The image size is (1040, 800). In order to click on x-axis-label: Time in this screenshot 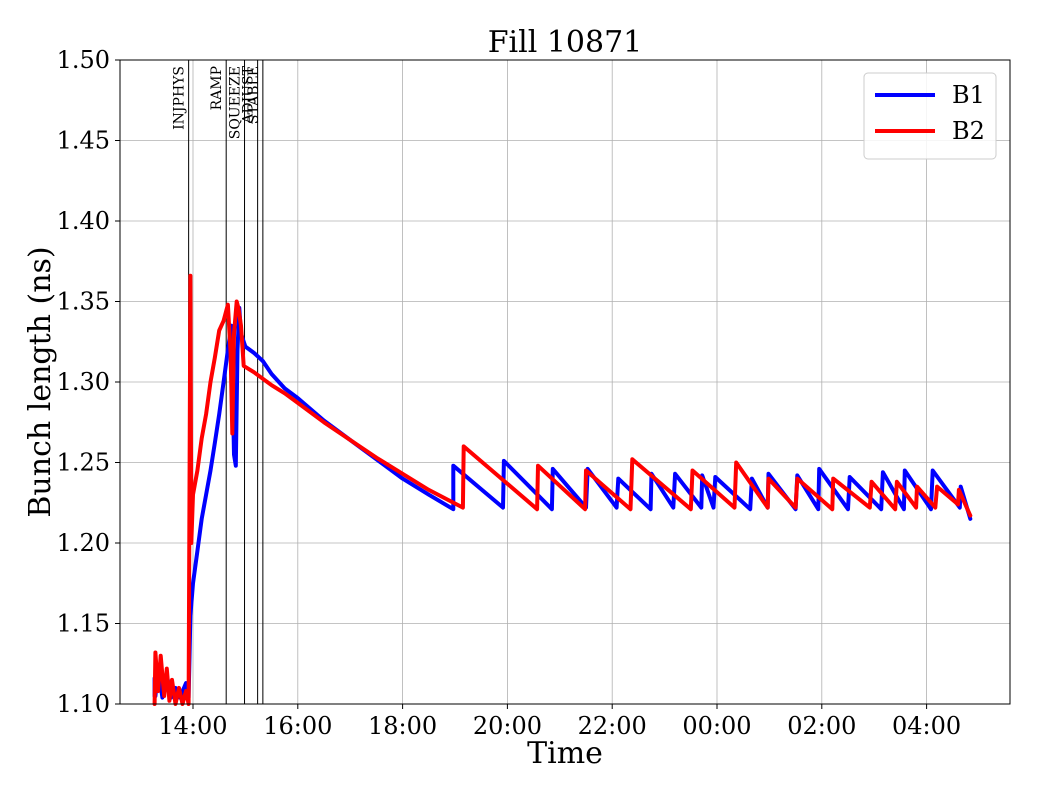, I will do `click(565, 753)`.